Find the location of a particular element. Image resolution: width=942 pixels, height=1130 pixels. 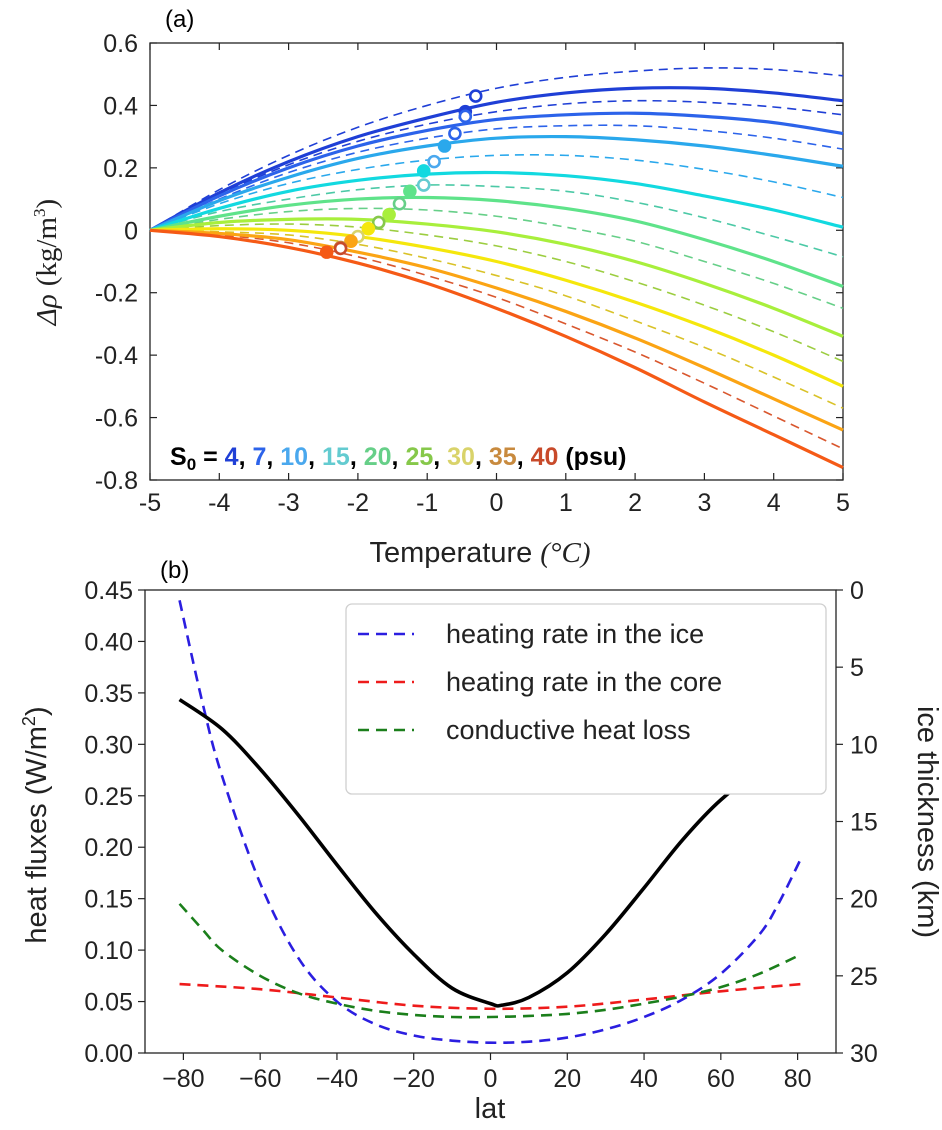

legend-box is located at coordinates (586, 699).